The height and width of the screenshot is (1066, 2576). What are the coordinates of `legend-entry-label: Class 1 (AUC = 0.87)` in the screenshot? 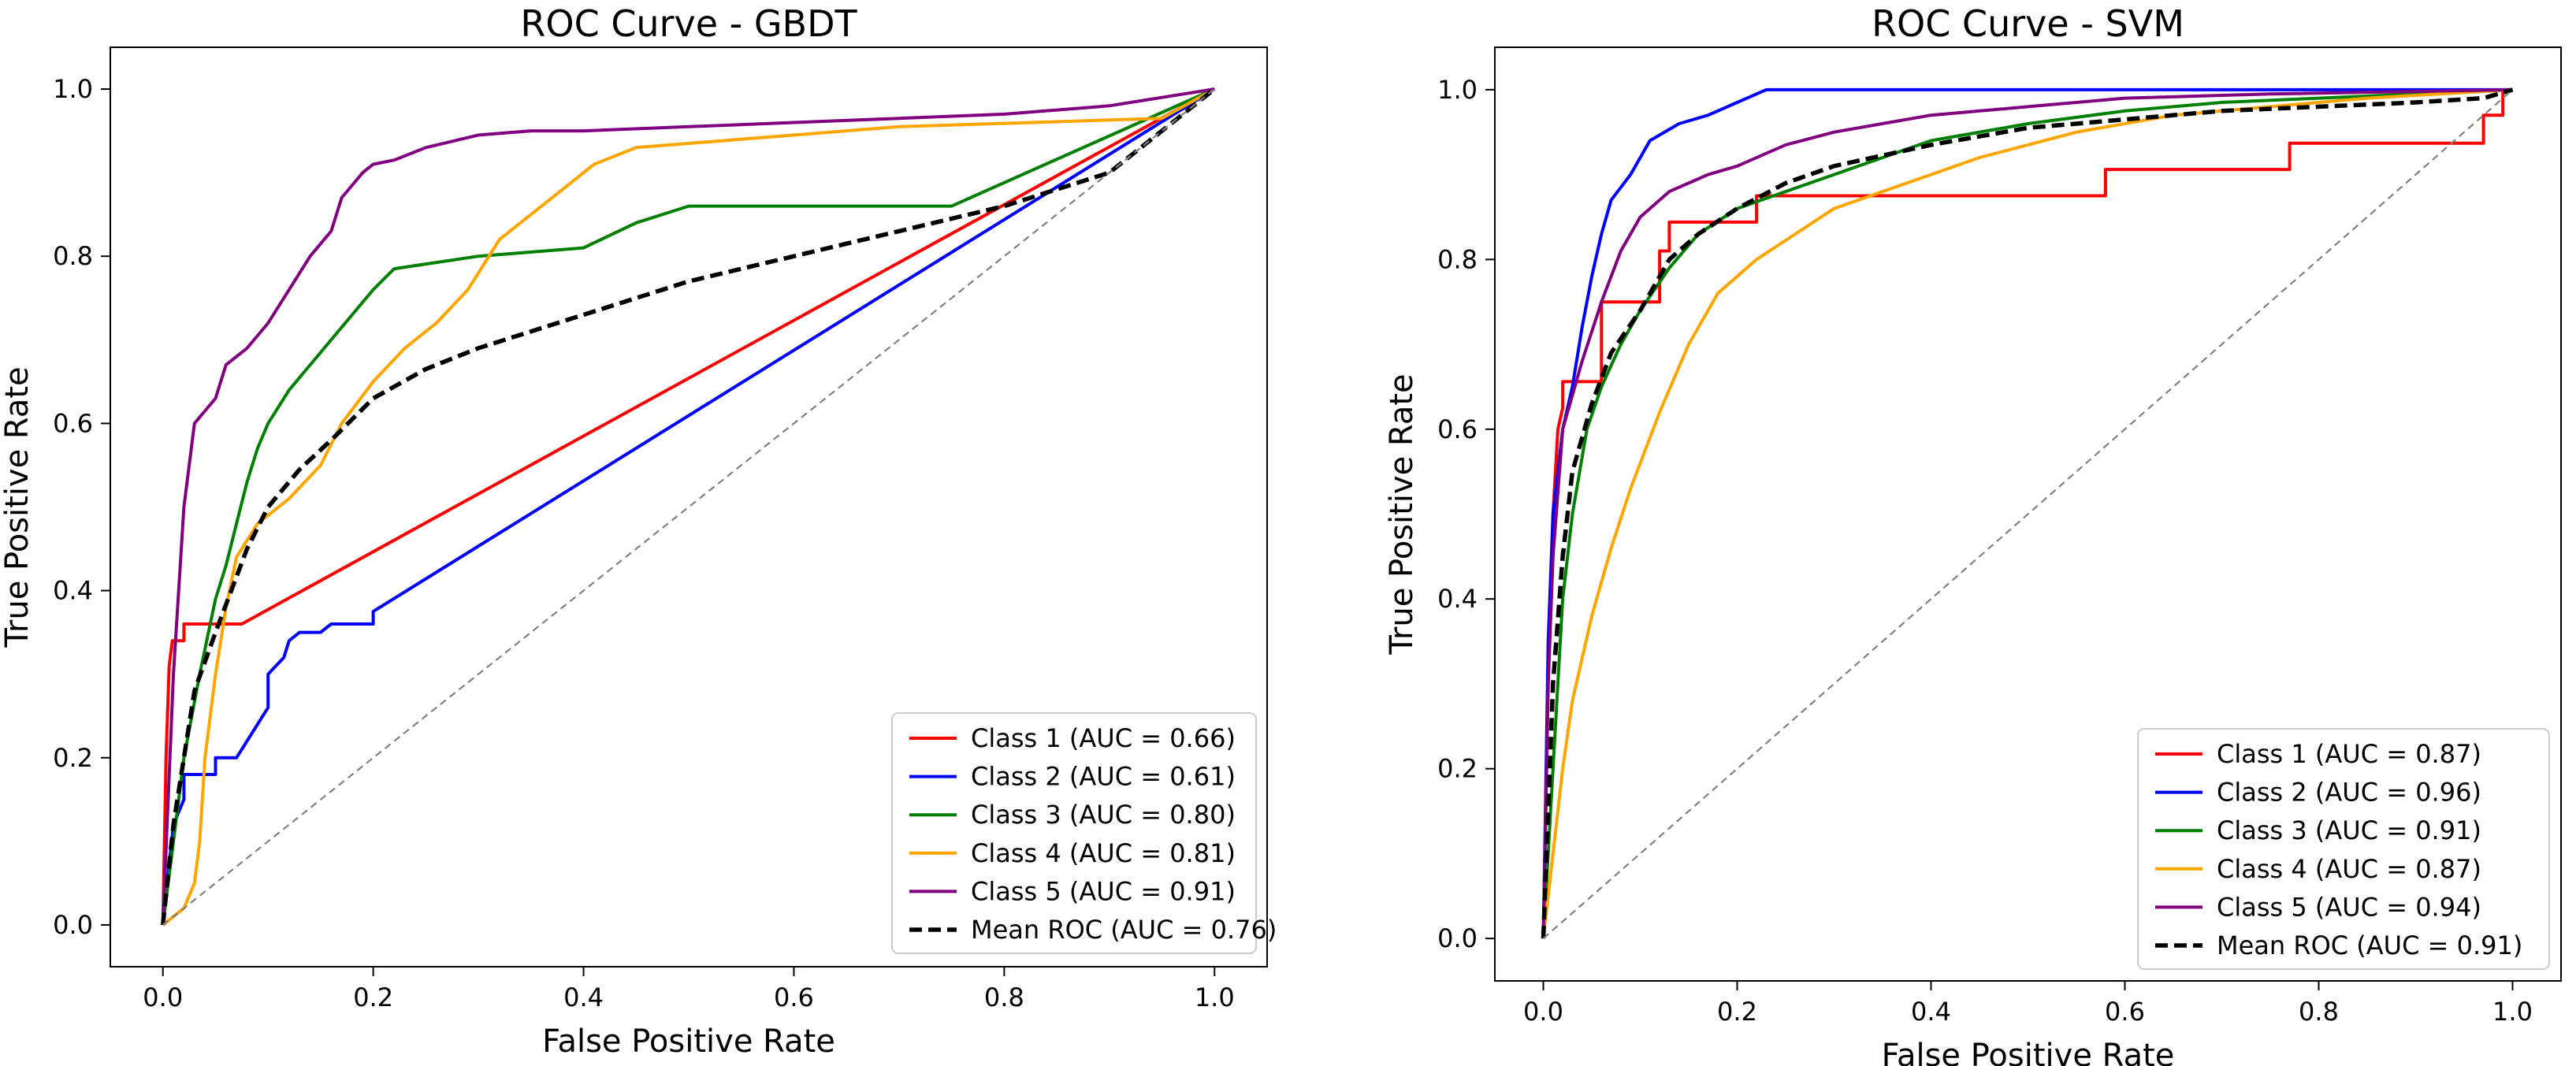 It's located at (2349, 754).